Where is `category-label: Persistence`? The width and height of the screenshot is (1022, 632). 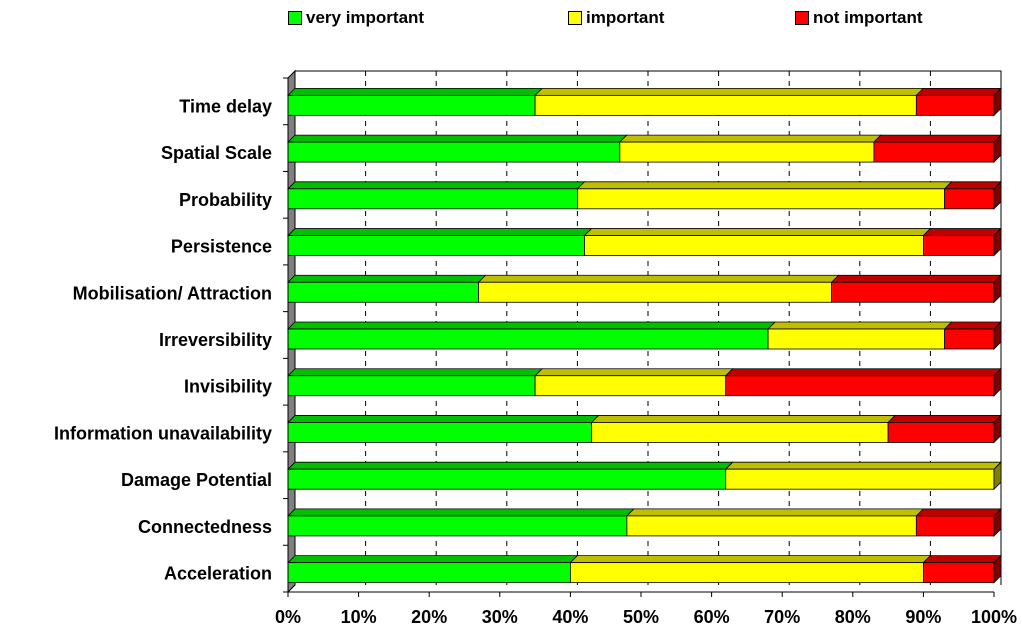
category-label: Persistence is located at coordinates (221, 247).